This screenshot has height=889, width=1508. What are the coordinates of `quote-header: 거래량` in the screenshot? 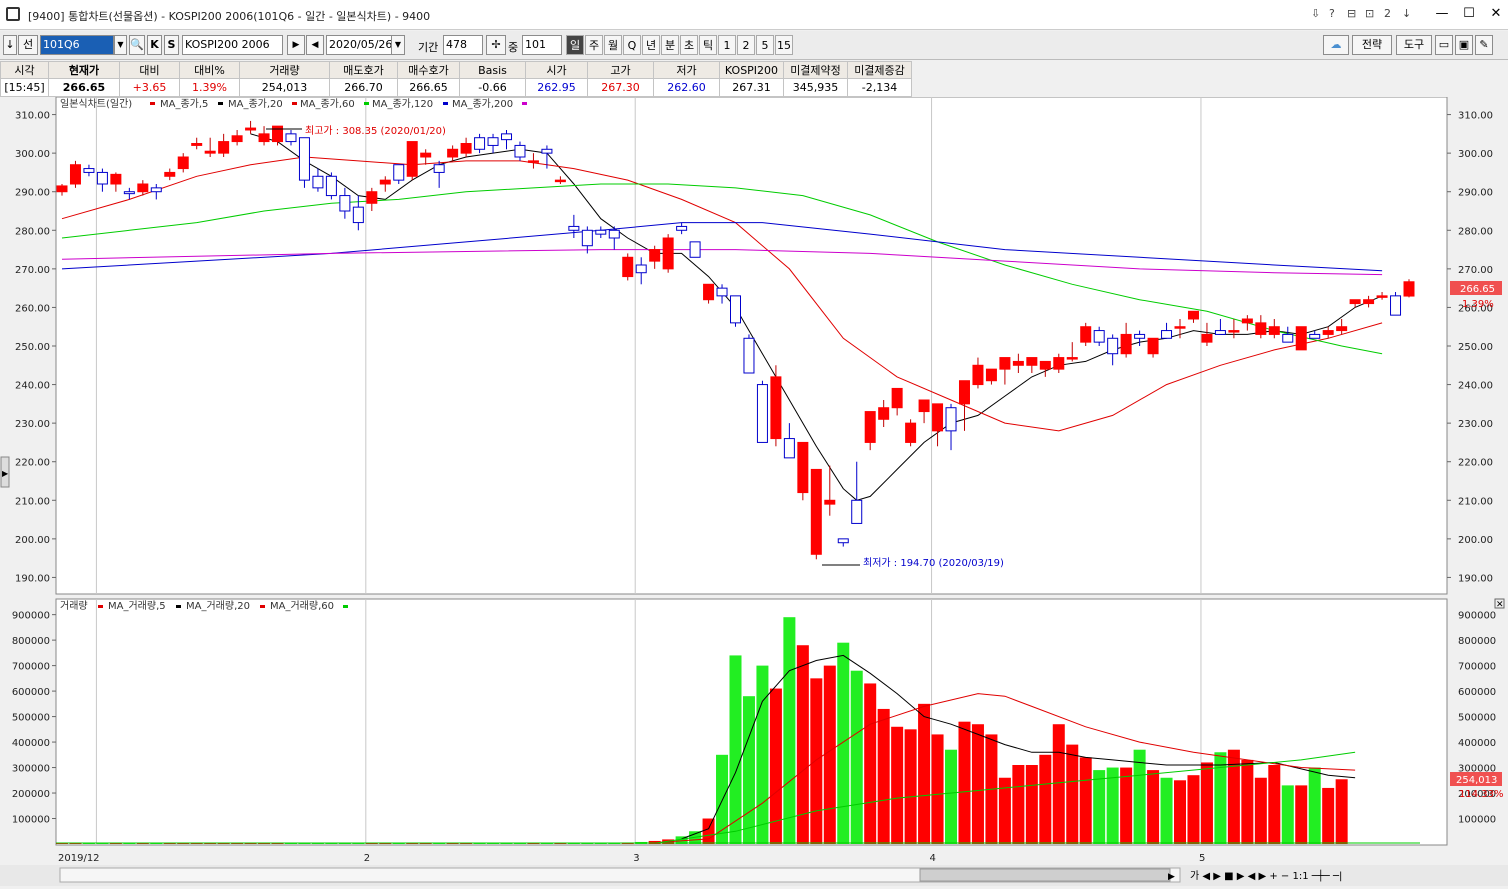 It's located at (284, 70).